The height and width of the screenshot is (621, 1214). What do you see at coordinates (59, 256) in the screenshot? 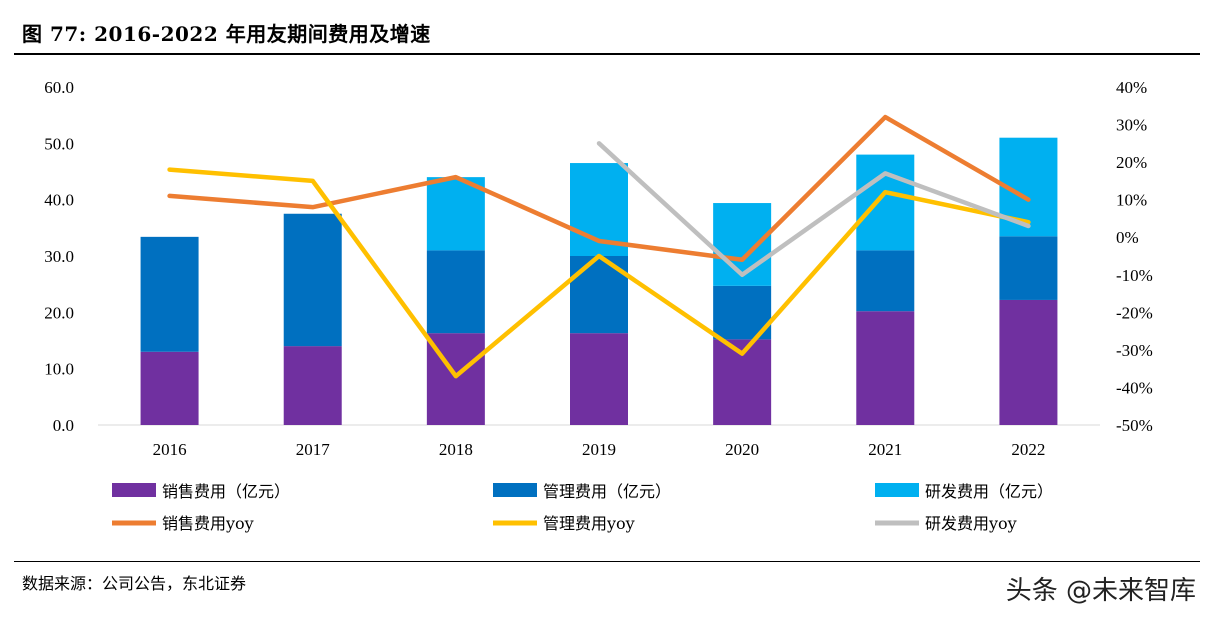
I see `y-left-tick-label: 30.0` at bounding box center [59, 256].